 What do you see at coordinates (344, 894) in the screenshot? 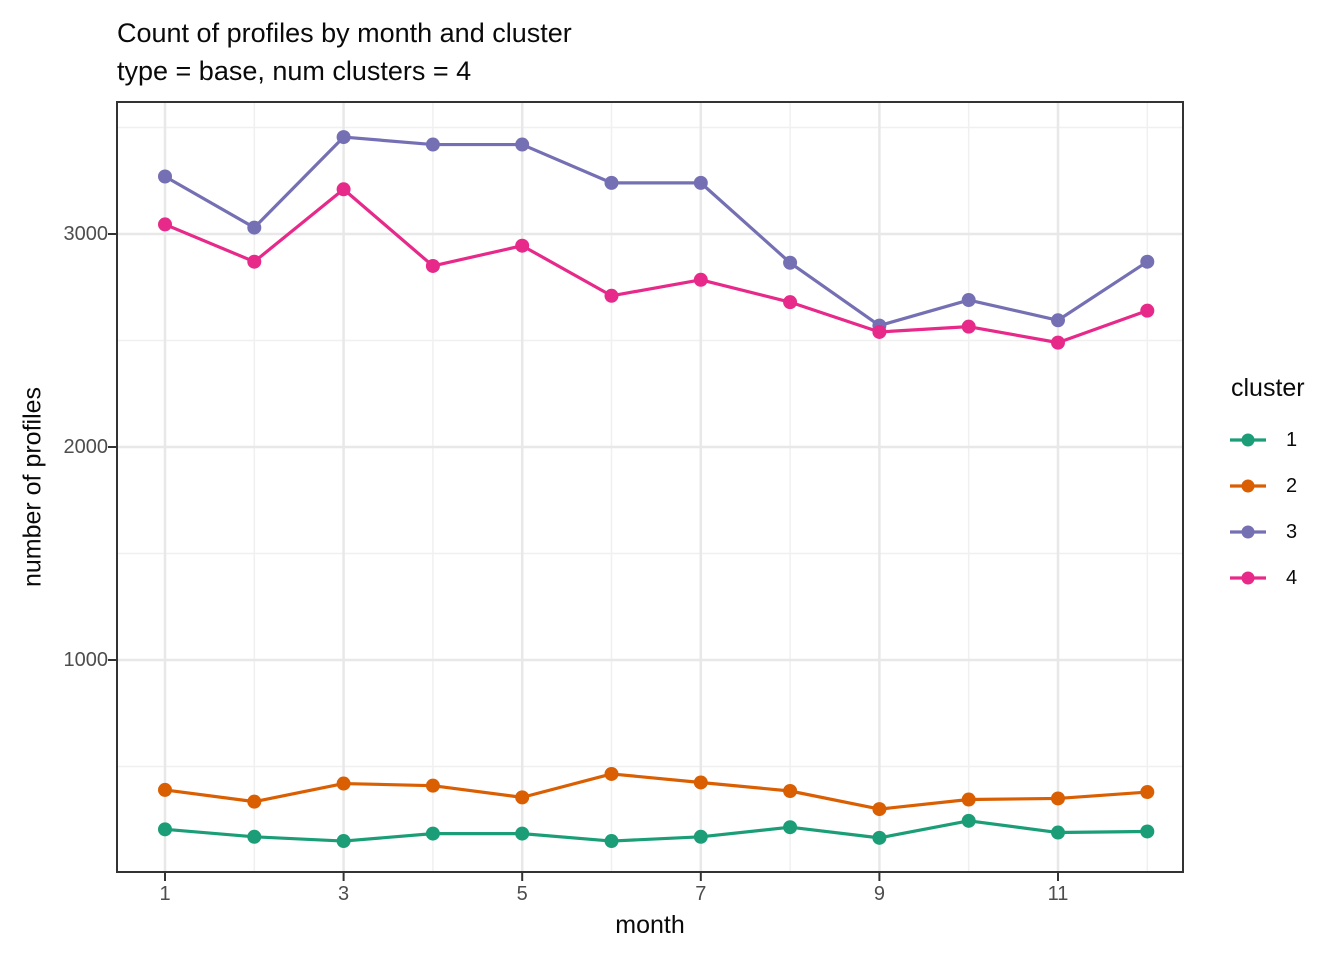
I see `x-tick-label-3: 3` at bounding box center [344, 894].